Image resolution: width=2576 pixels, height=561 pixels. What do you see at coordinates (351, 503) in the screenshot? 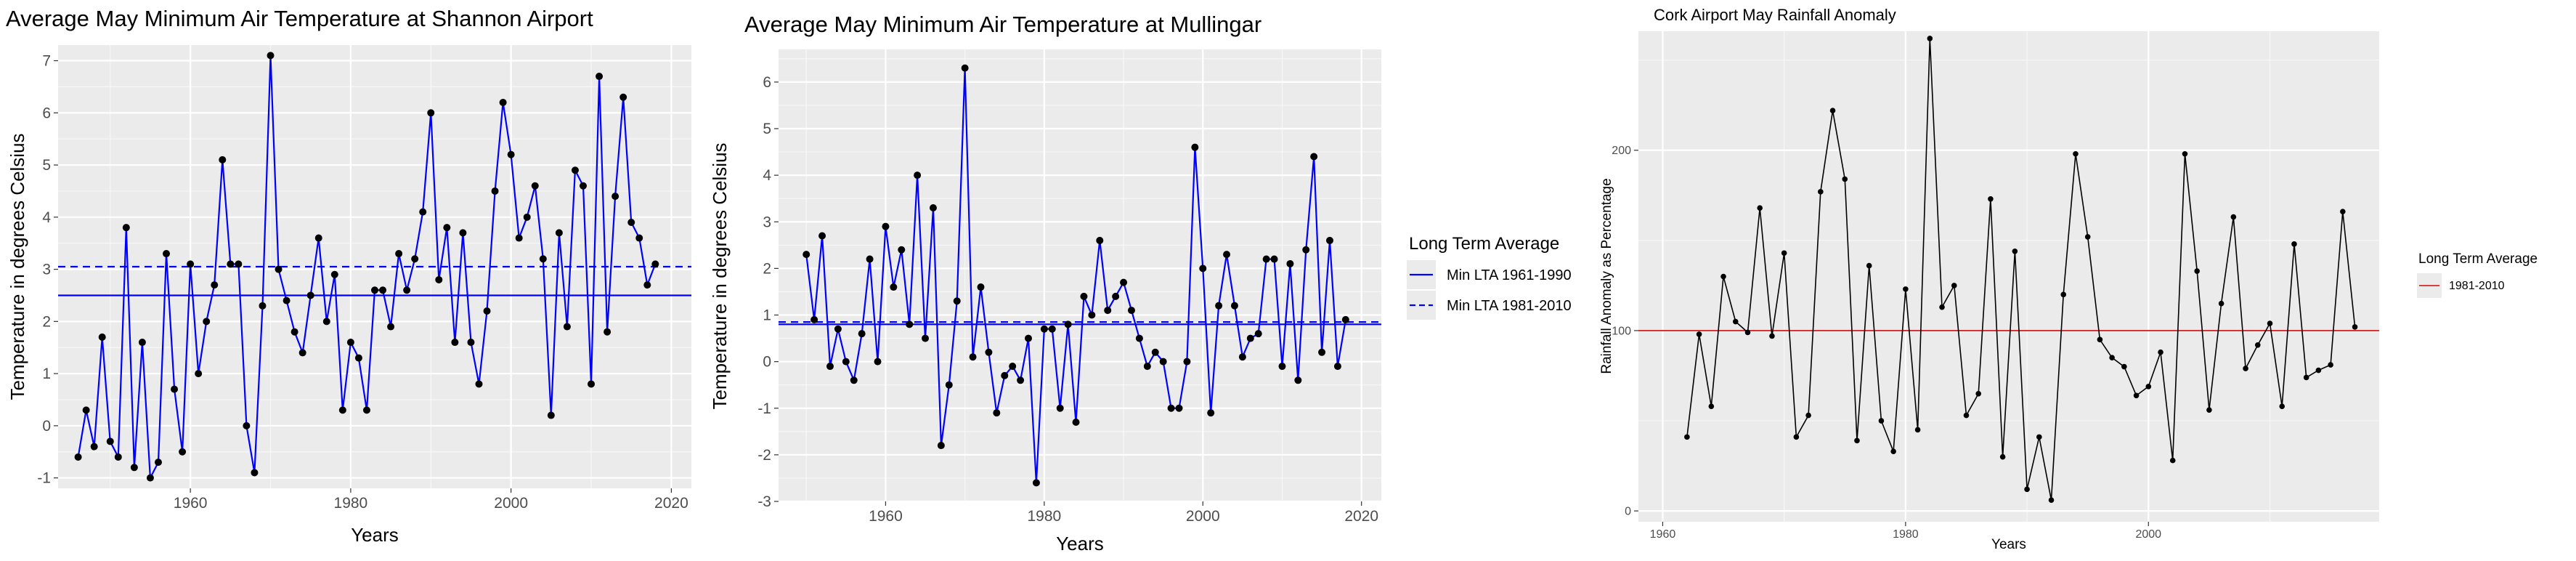
I see `x-tick-label: 1980` at bounding box center [351, 503].